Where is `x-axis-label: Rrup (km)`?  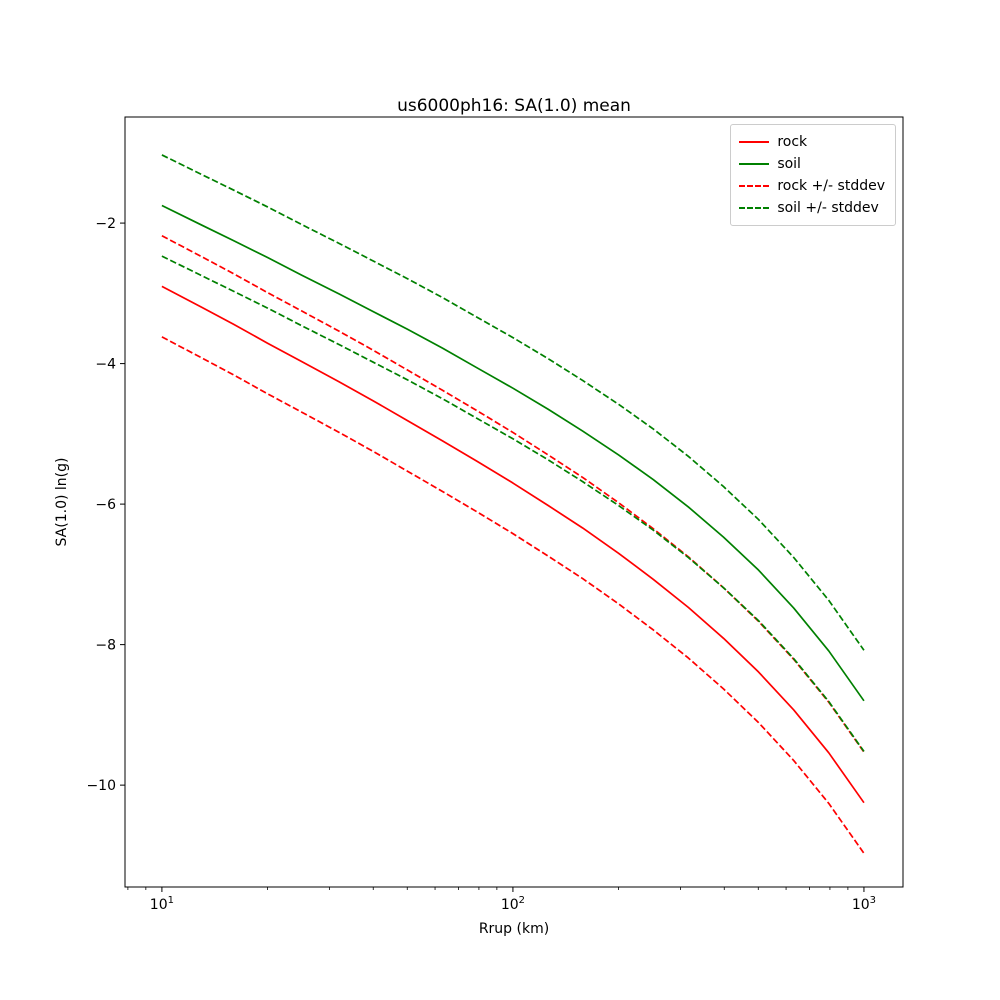
x-axis-label: Rrup (km) is located at coordinates (514, 929).